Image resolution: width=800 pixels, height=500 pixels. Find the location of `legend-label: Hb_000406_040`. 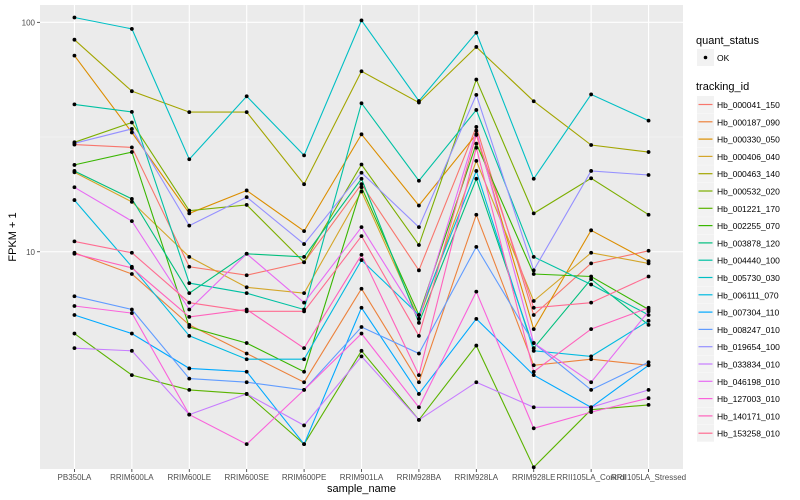

legend-label: Hb_000406_040 is located at coordinates (748, 157).